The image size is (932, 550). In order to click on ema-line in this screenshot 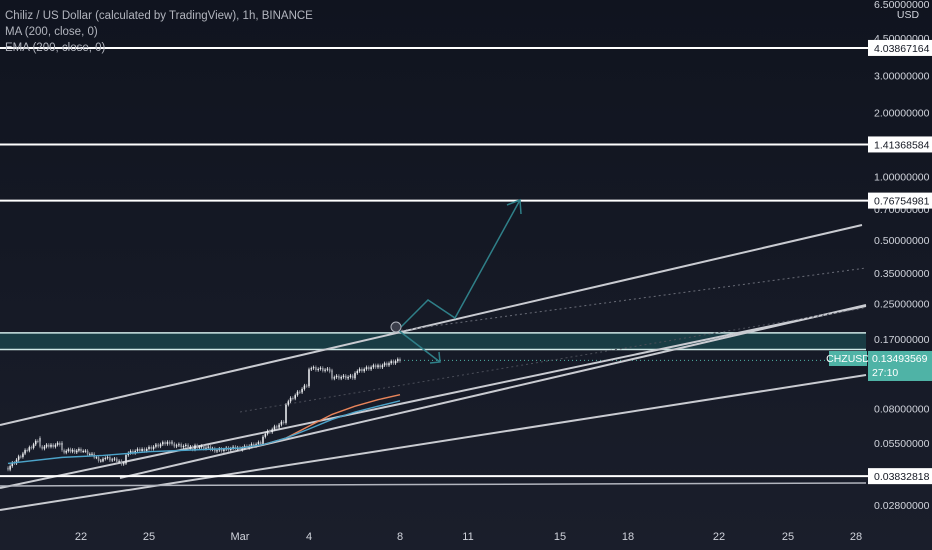, I will do `click(204, 432)`.